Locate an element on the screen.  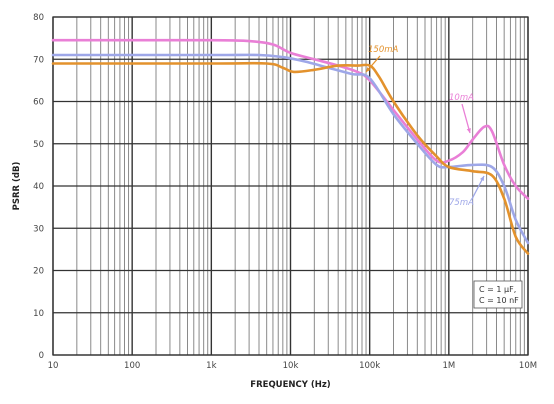
condition-box: C = 1 µF, C = 10 nF is located at coordinates (498, 294).